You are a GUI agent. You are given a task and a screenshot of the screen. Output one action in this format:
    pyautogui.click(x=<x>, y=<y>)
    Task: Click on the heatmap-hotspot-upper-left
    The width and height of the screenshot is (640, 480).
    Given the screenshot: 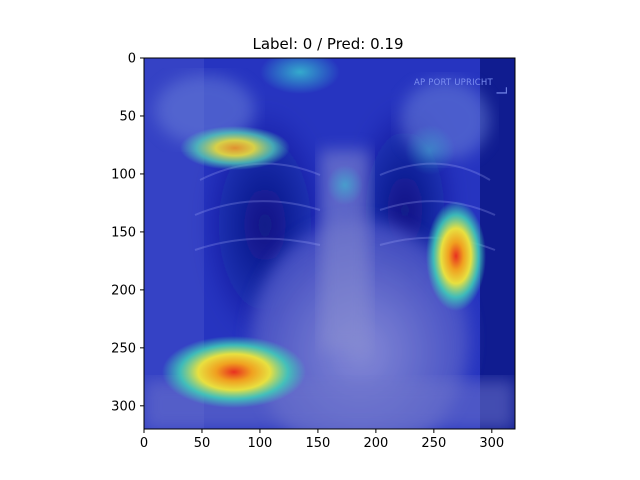 What is the action you would take?
    pyautogui.click(x=235, y=148)
    